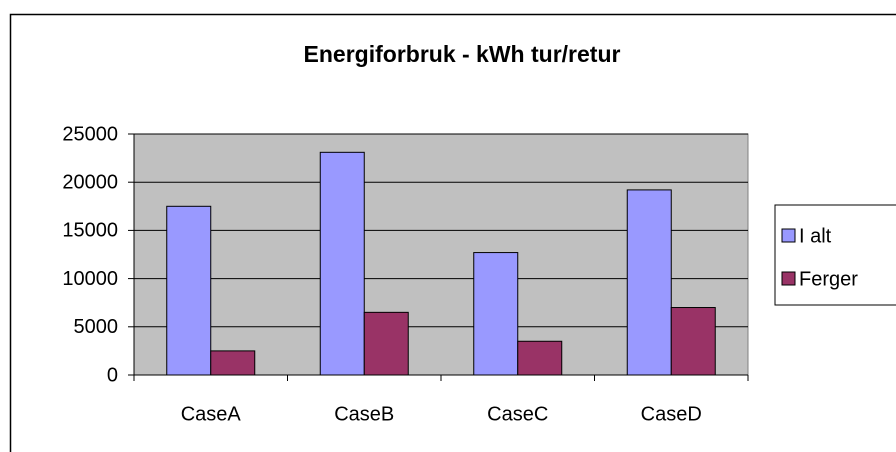  I want to click on x-tick-label: CaseB, so click(364, 414).